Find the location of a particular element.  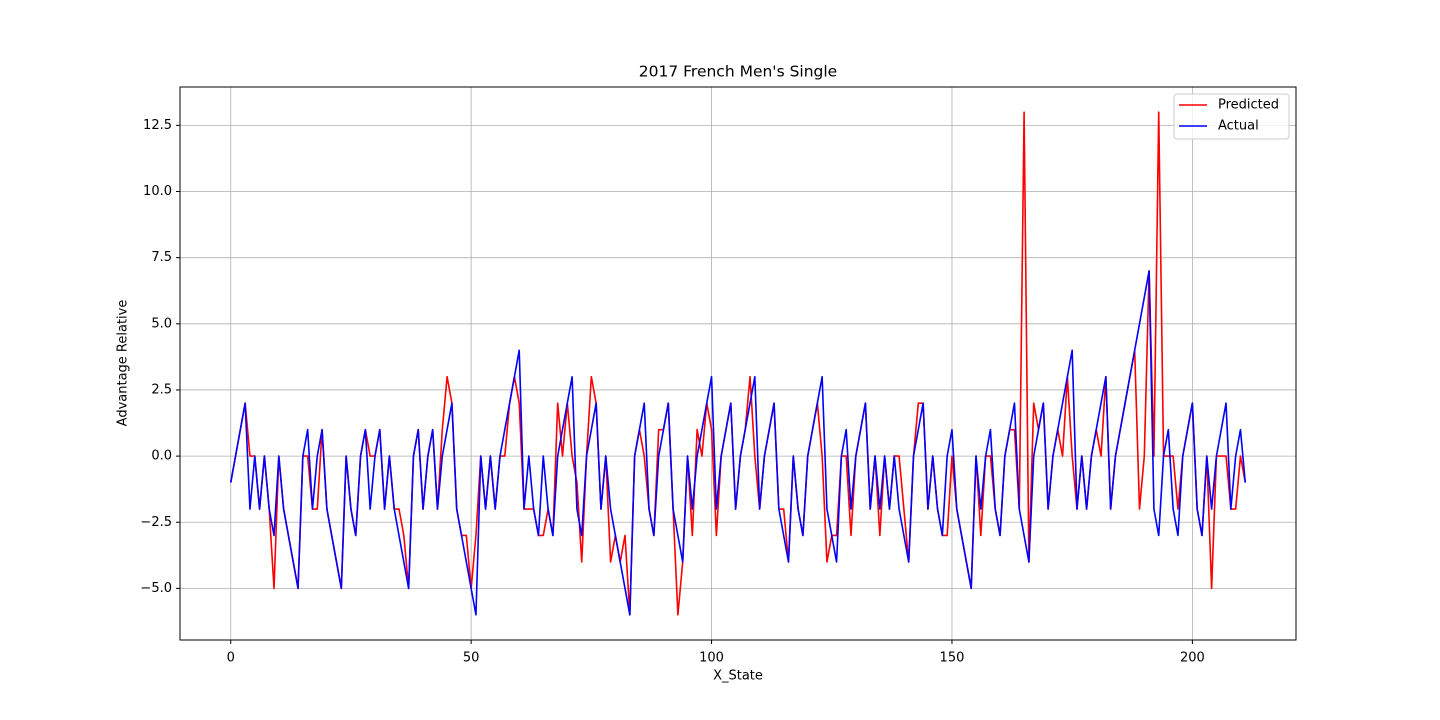

y-tick-label: 7.5 is located at coordinates (161, 257).